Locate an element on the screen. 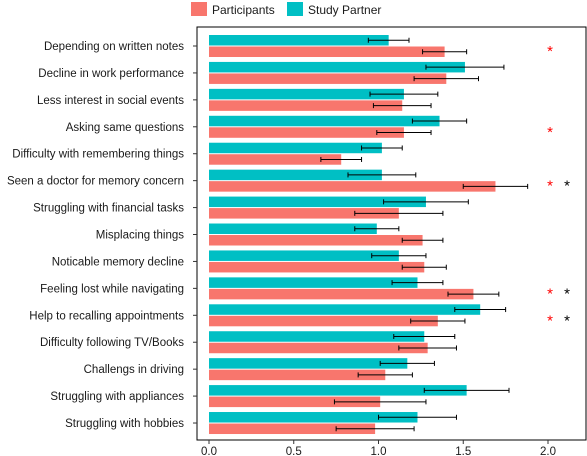 The height and width of the screenshot is (456, 587). x-tick-label: 0.5 is located at coordinates (294, 451).